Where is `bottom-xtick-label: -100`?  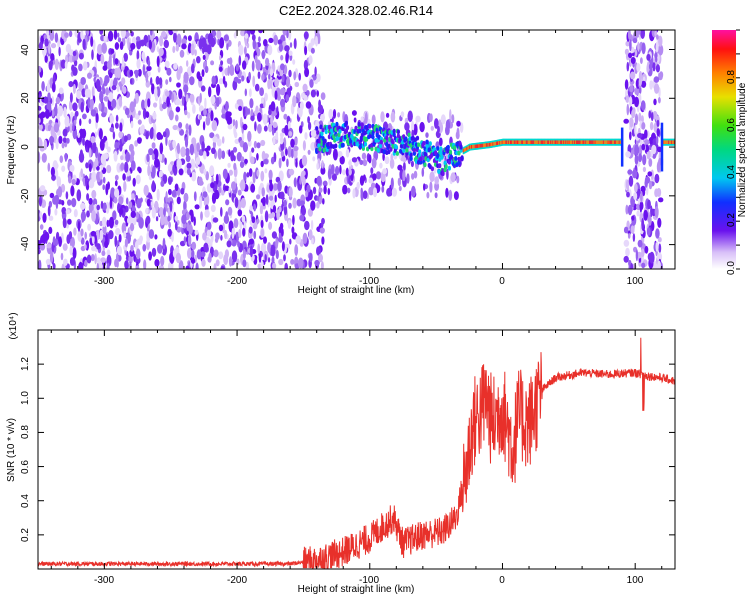 bottom-xtick-label: -100 is located at coordinates (369, 580).